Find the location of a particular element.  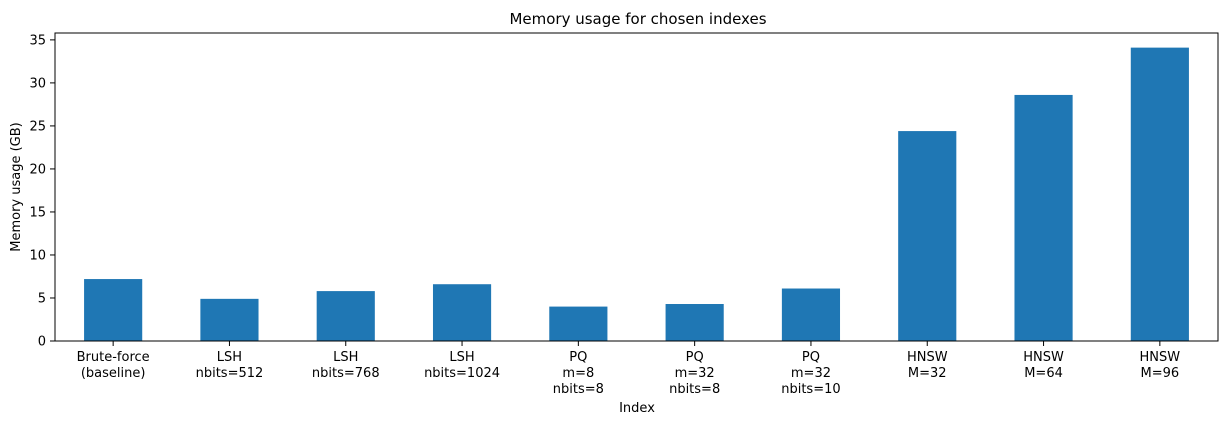

x-tick-label: LSH nbits=1024 is located at coordinates (462, 365).